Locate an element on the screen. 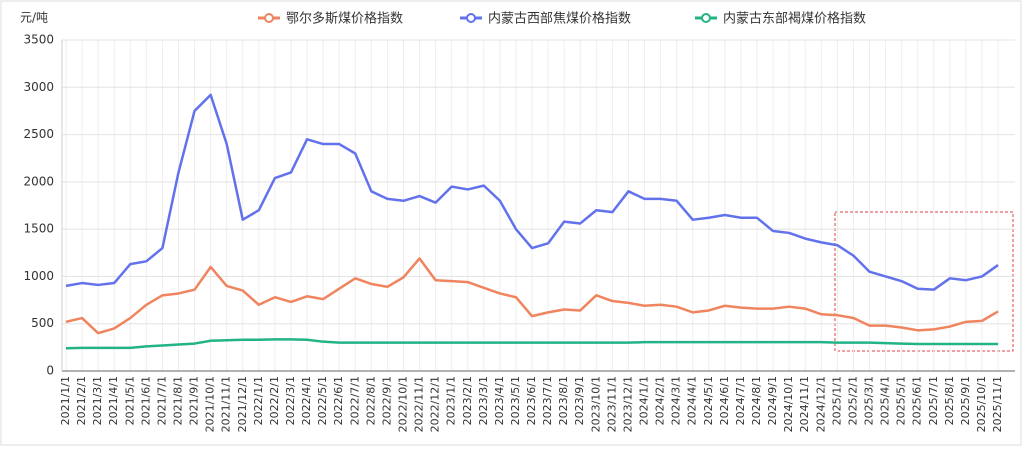  x-tick-label: 2022/7/1 is located at coordinates (354, 400).